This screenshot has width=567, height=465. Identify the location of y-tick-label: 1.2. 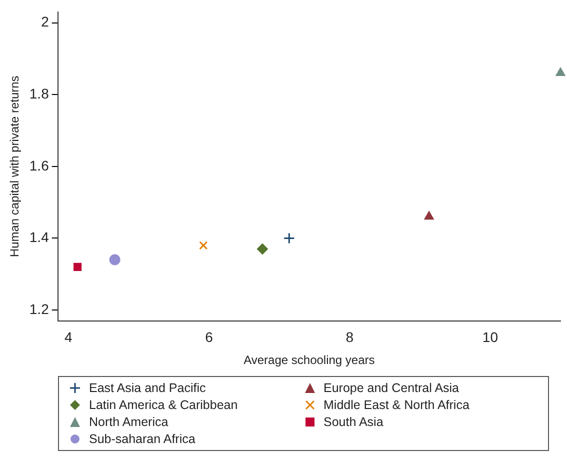
(39, 308).